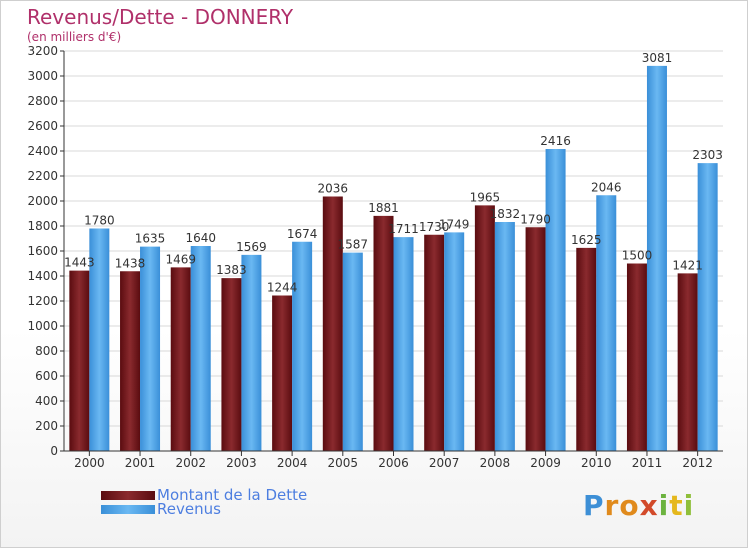 This screenshot has height=550, width=750. I want to click on data-label-dette-2002: 1469, so click(180, 259).